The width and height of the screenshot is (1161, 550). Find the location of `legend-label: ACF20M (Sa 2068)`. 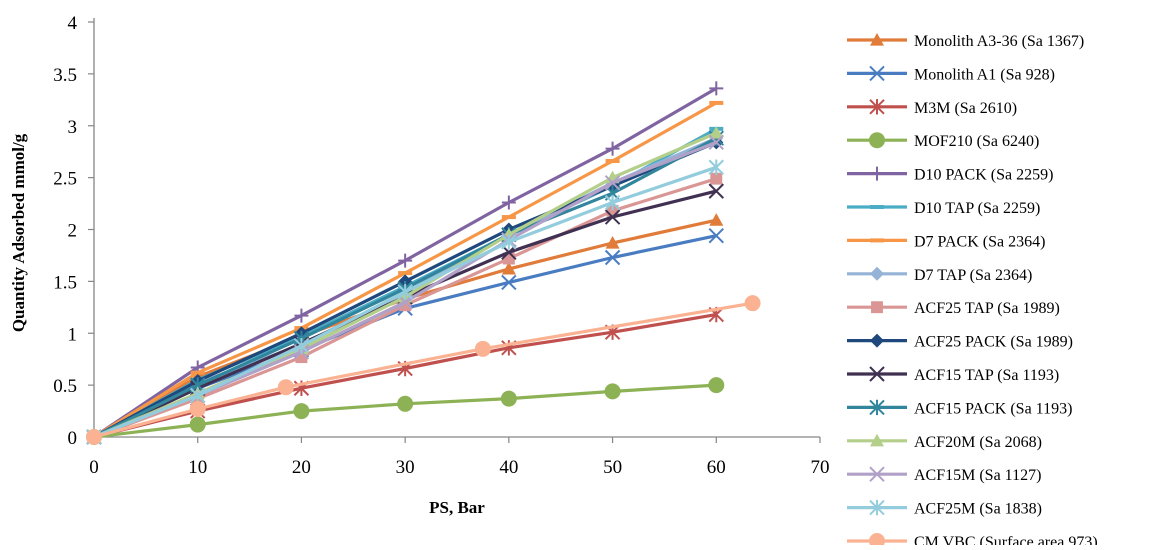

legend-label: ACF20M (Sa 2068) is located at coordinates (978, 442).